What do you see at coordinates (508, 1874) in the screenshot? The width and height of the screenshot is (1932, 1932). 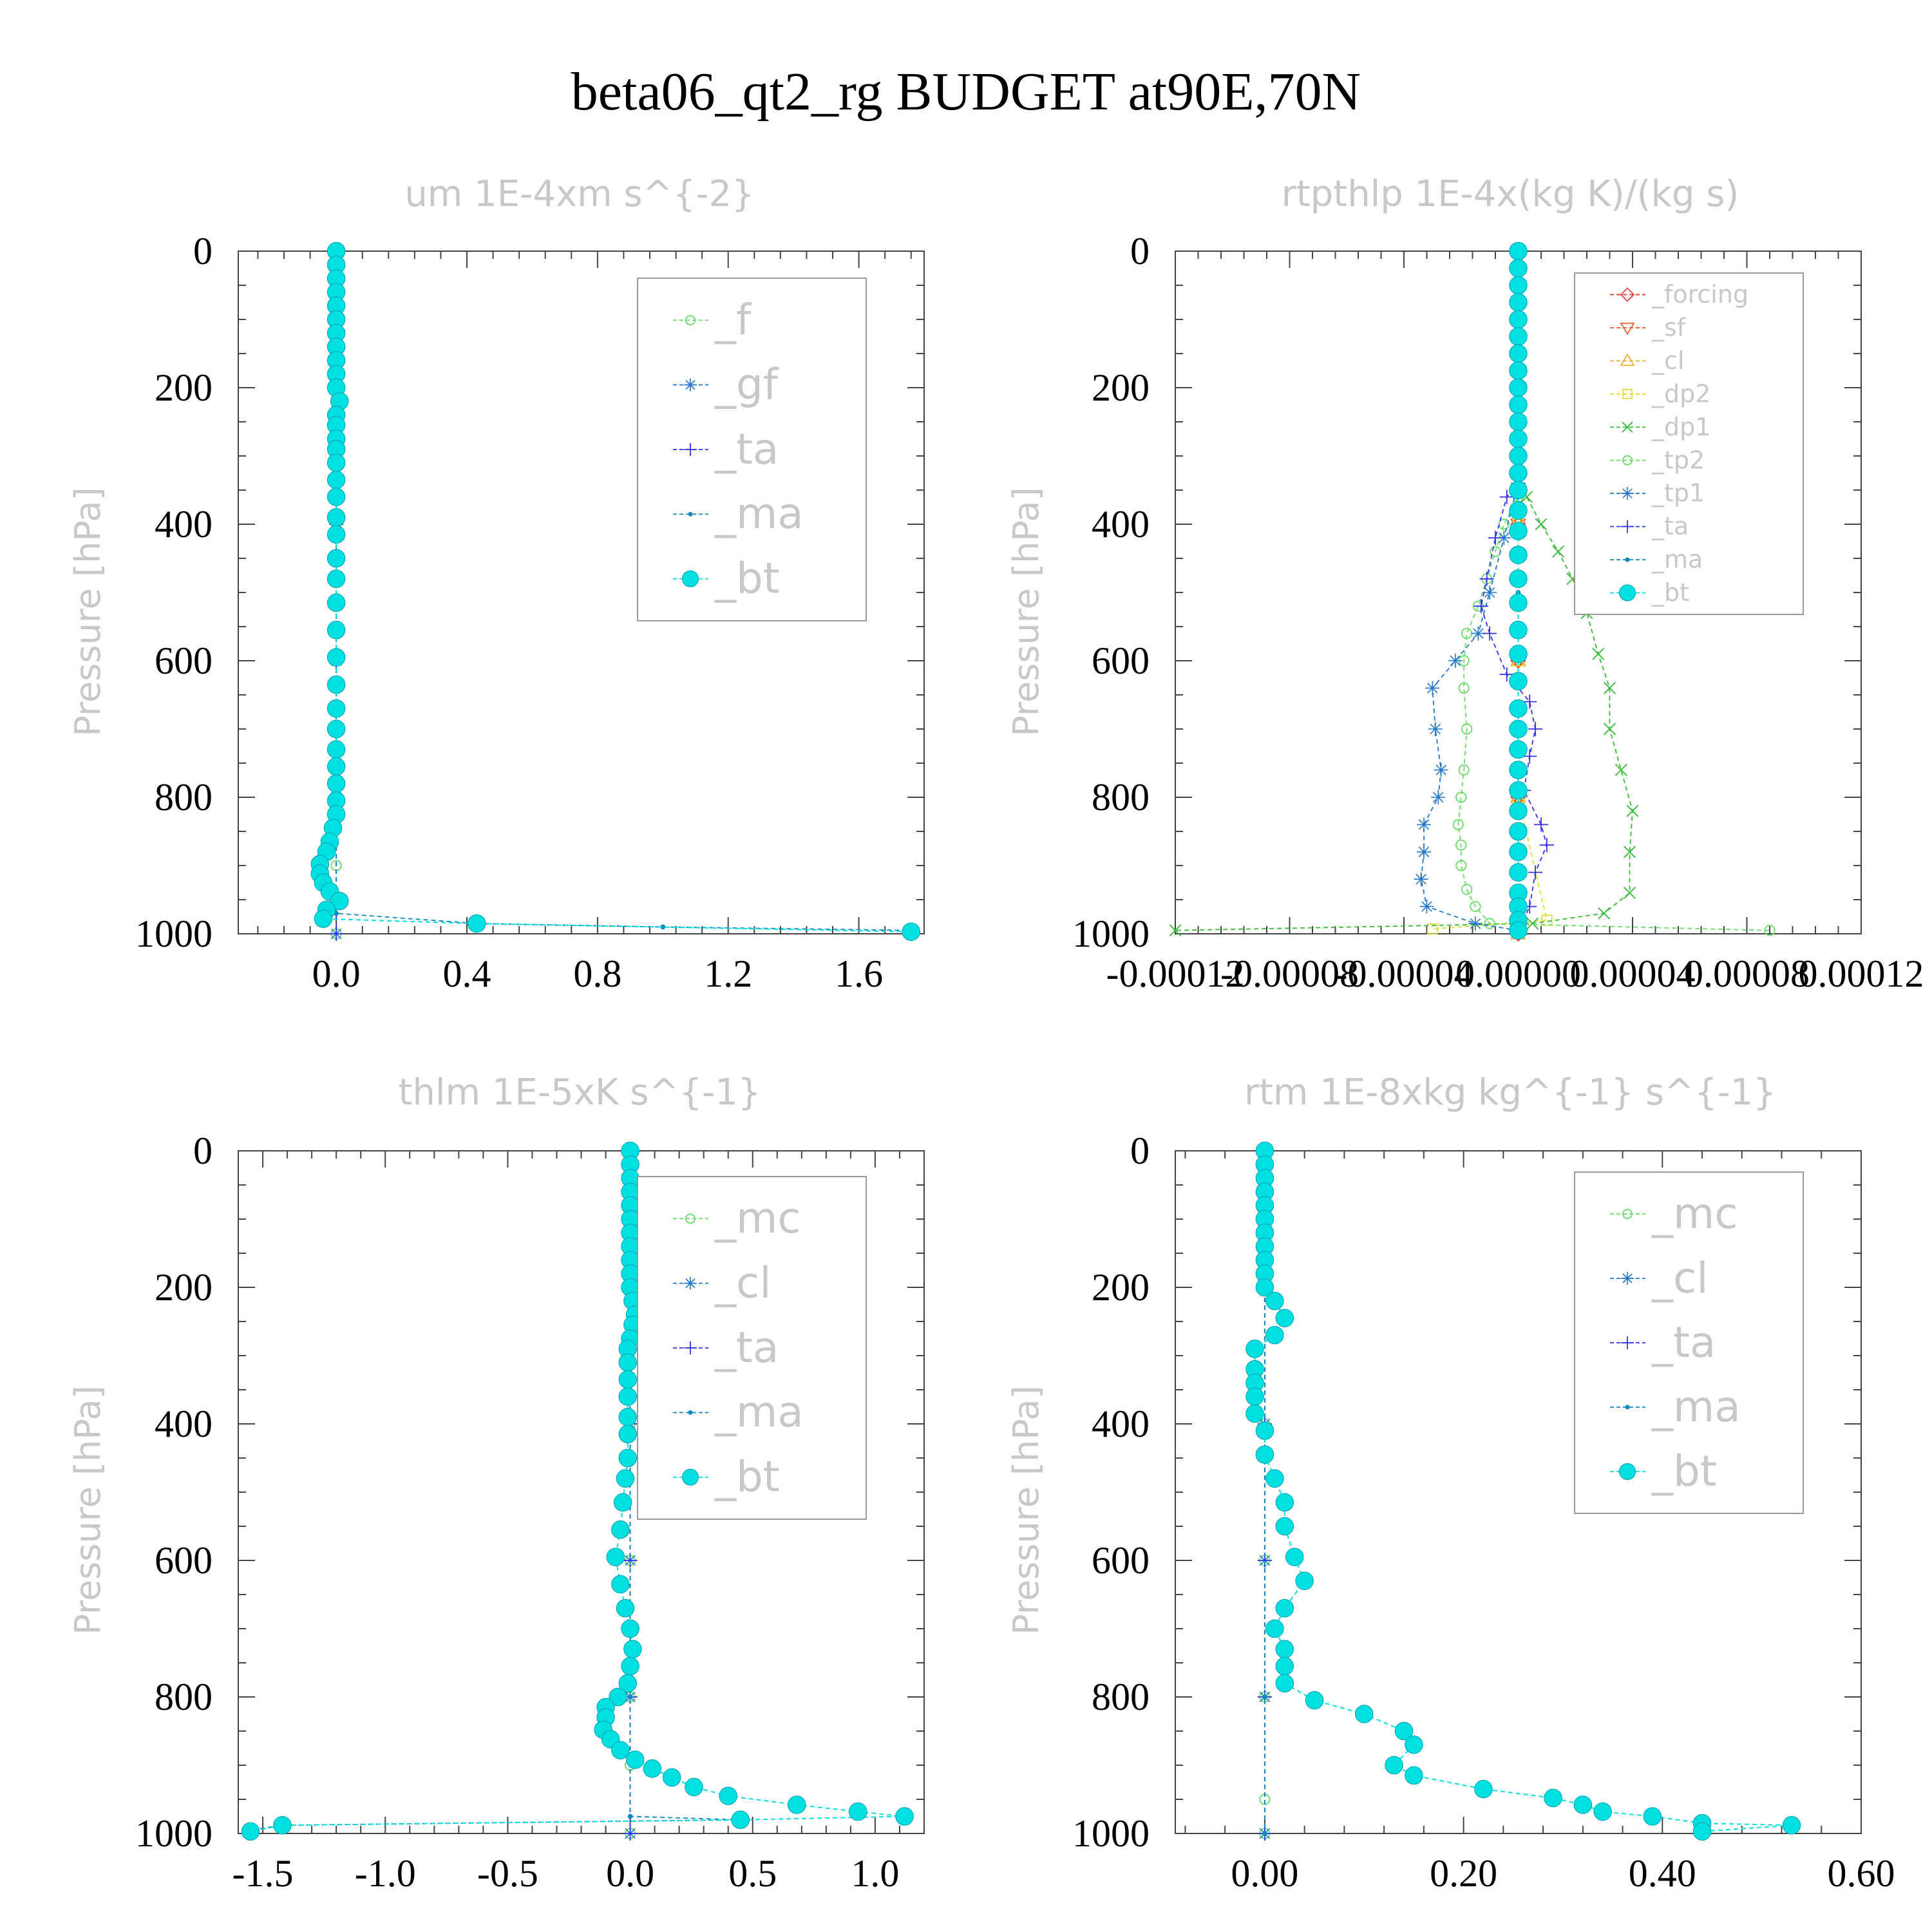 I see `x-tick-label: -0.5` at bounding box center [508, 1874].